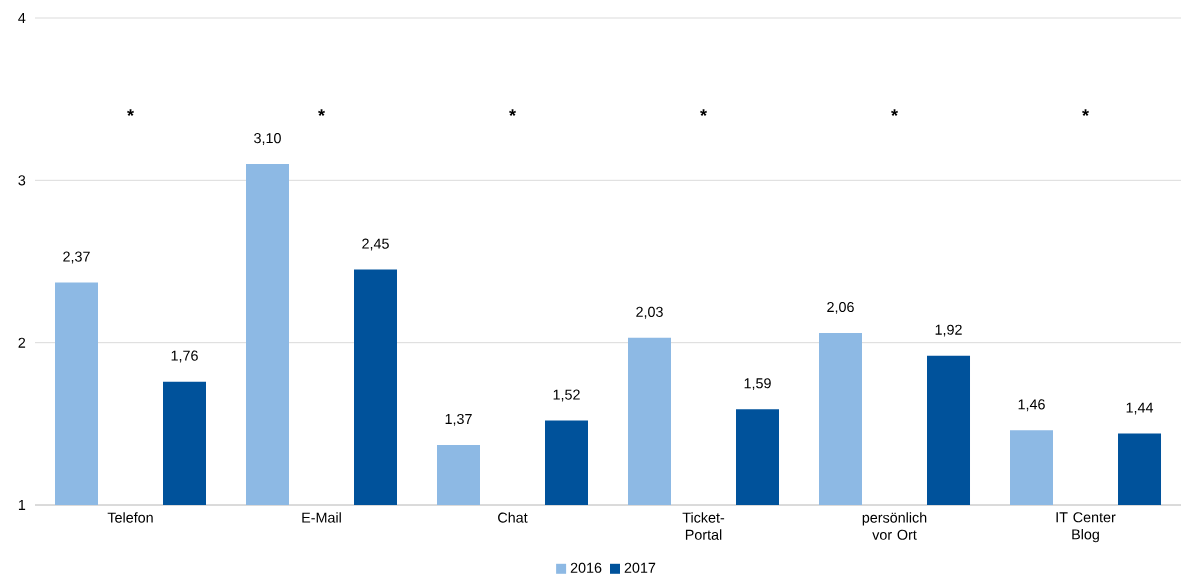  I want to click on data-label: 1,46, so click(1031, 405).